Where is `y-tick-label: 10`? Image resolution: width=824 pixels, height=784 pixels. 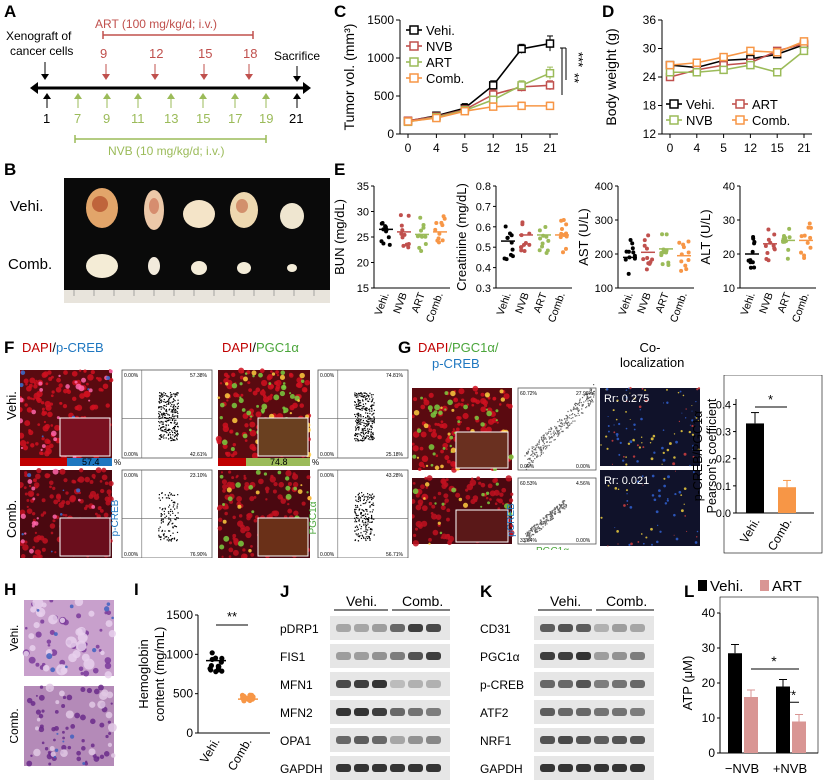 y-tick-label: 10 is located at coordinates (709, 718).